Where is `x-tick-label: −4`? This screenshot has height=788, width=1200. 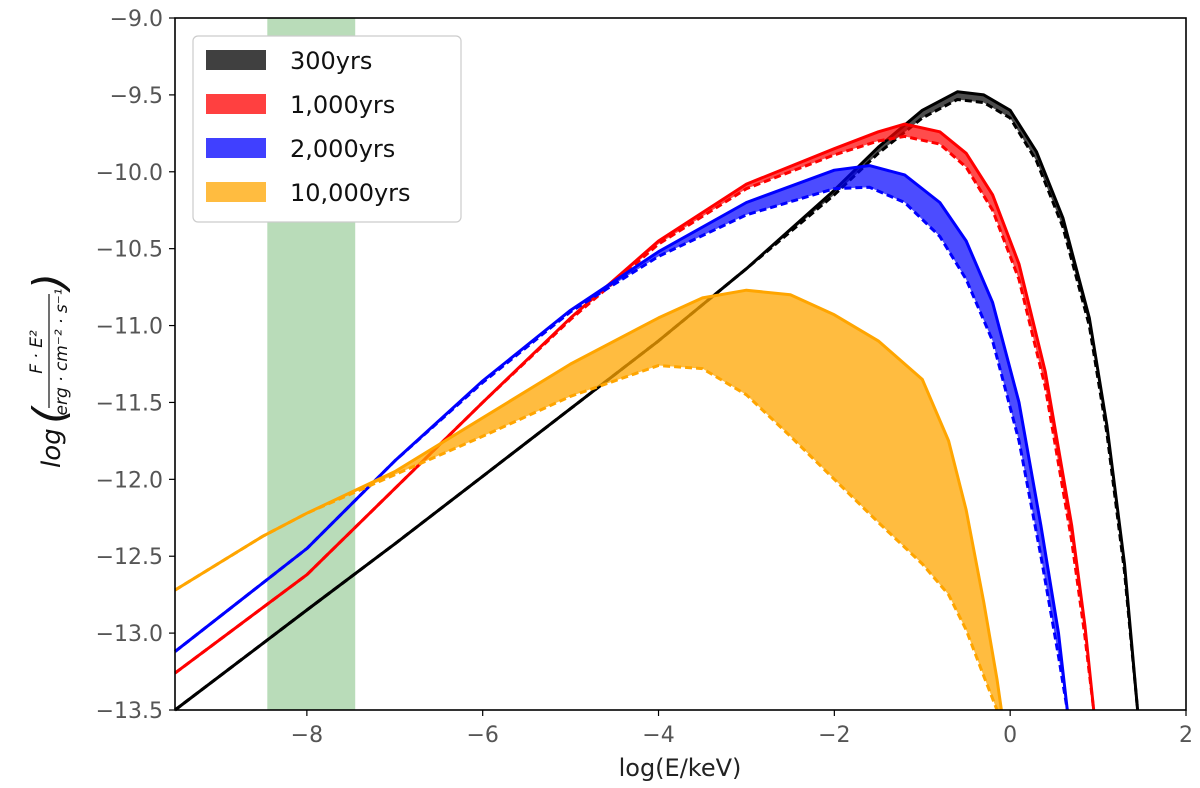 x-tick-label: −4 is located at coordinates (658, 735).